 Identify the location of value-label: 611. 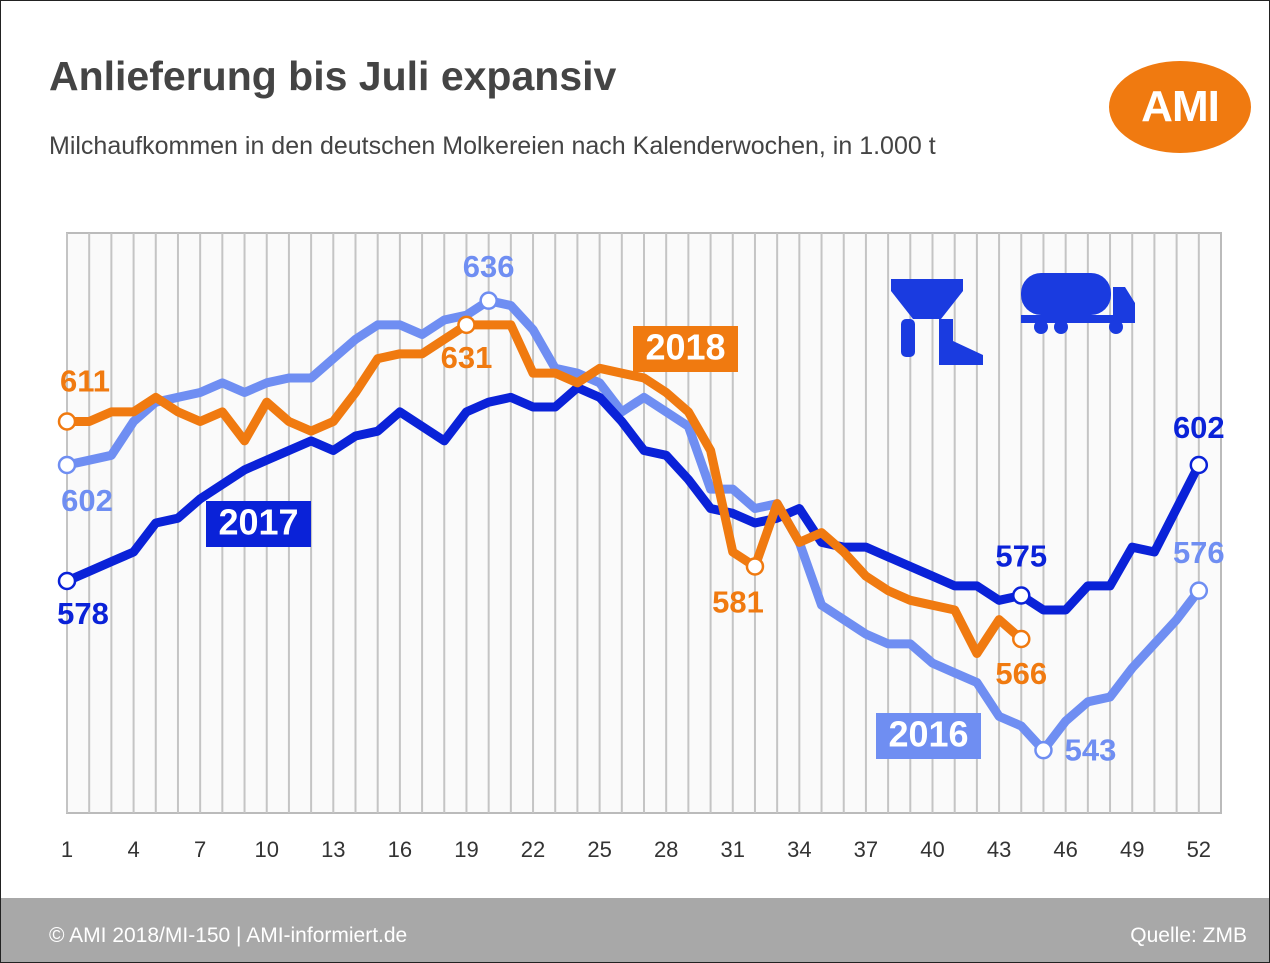
(85, 381).